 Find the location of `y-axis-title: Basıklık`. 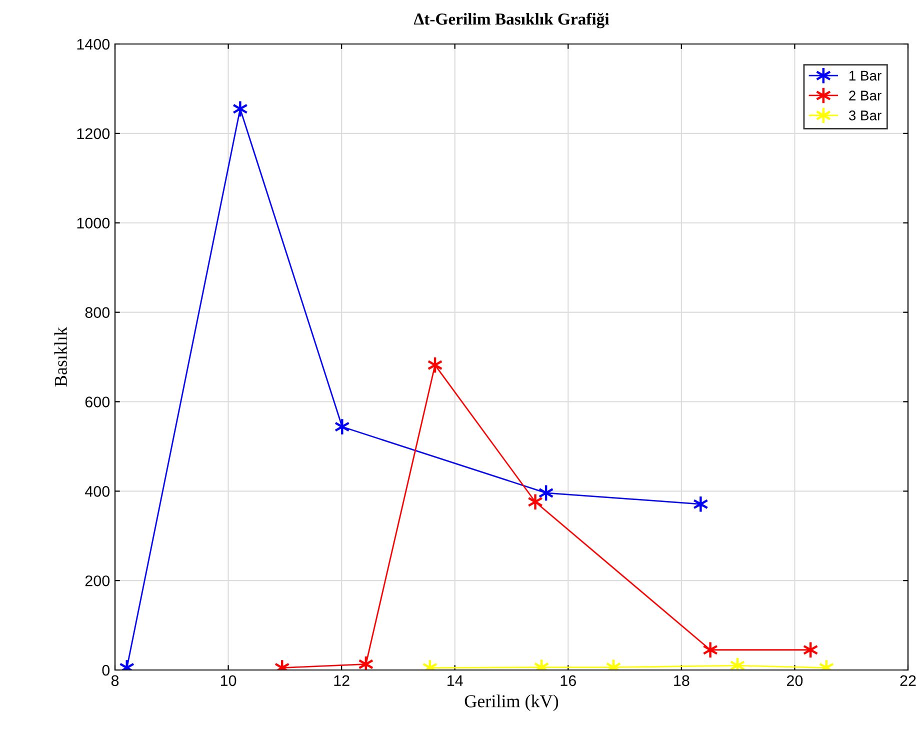

y-axis-title: Basıklık is located at coordinates (60, 356).